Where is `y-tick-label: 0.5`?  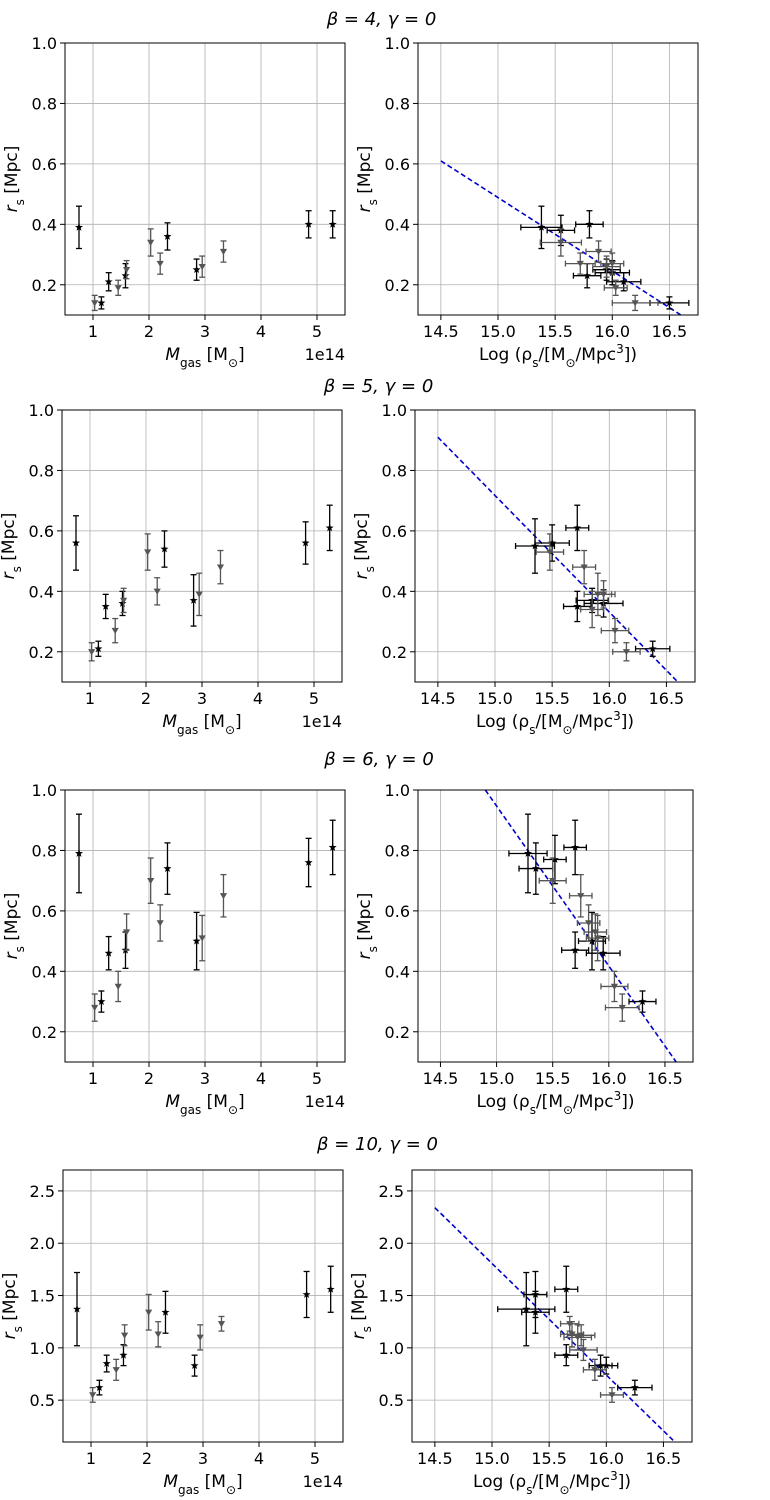
y-tick-label: 0.5 is located at coordinates (391, 1400).